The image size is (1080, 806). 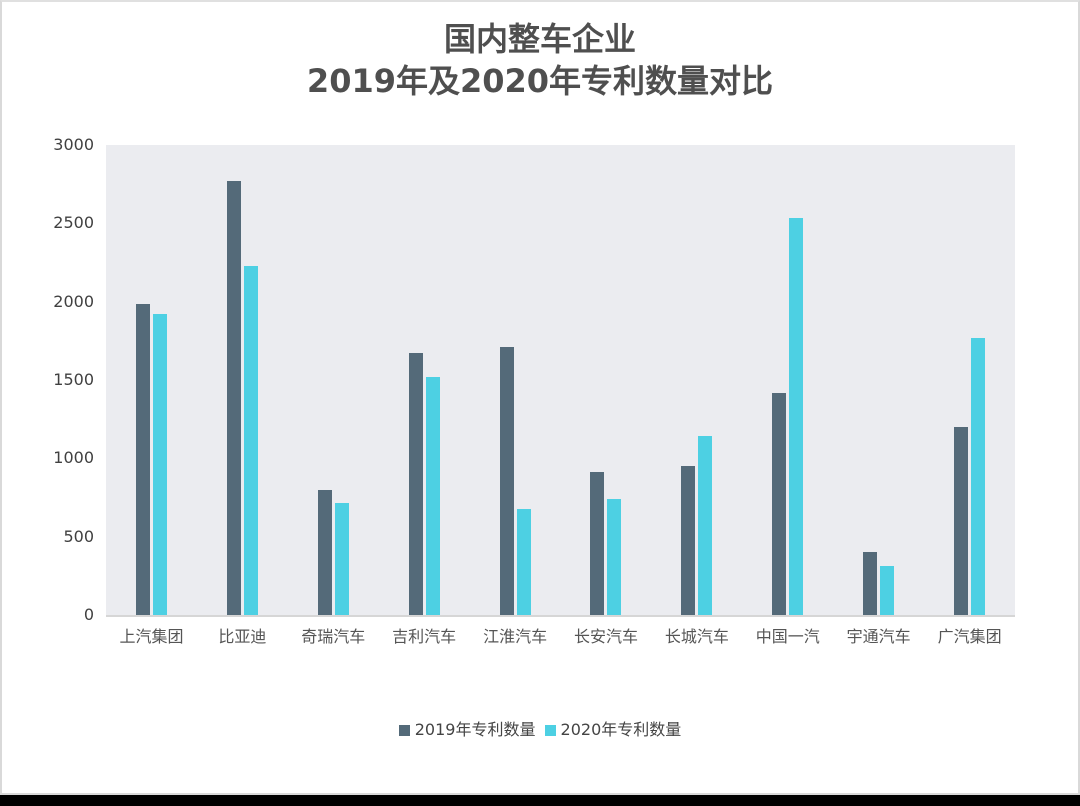 I want to click on x-tick-label: 长城汽车, so click(x=696, y=636).